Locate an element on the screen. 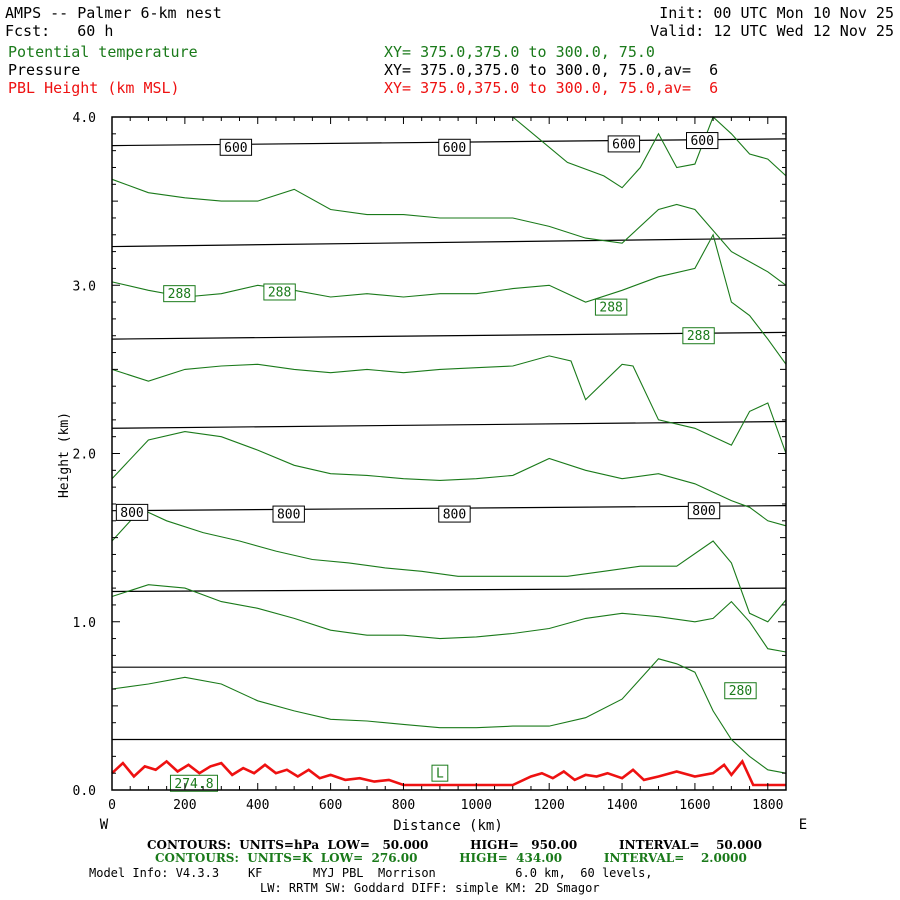  theta-label-0: 288 is located at coordinates (179, 294).